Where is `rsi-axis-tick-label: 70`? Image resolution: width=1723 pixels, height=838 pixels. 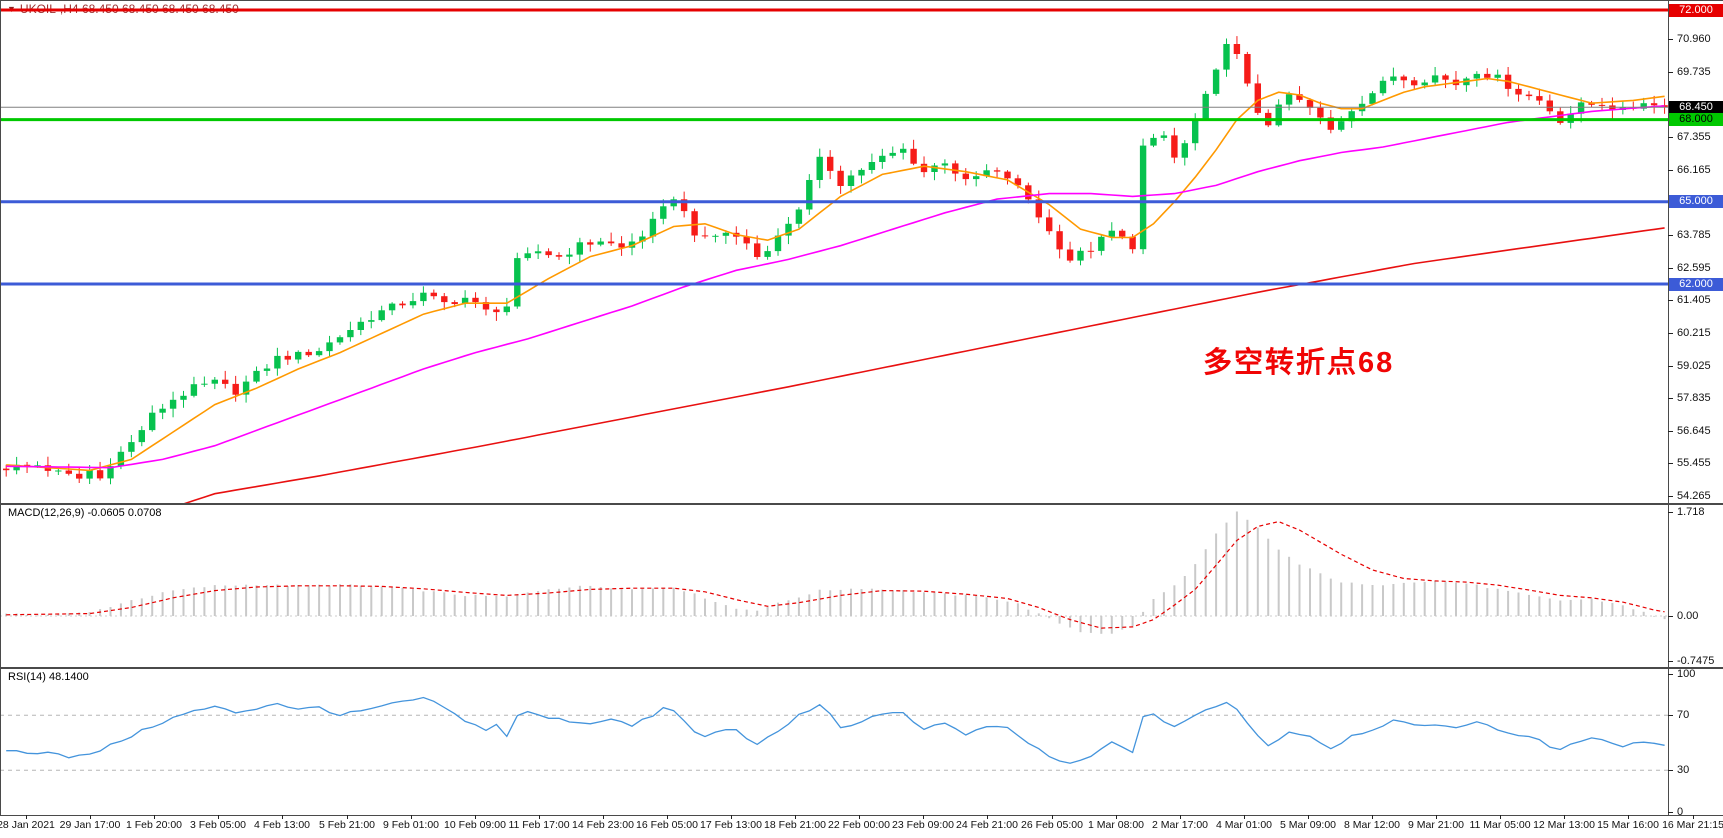
rsi-axis-tick-label: 70 is located at coordinates (1683, 715).